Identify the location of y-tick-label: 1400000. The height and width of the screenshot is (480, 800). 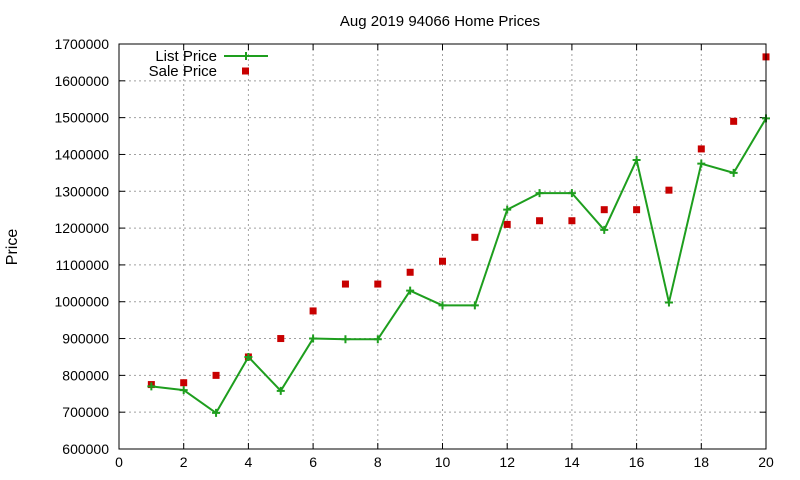
(81, 154).